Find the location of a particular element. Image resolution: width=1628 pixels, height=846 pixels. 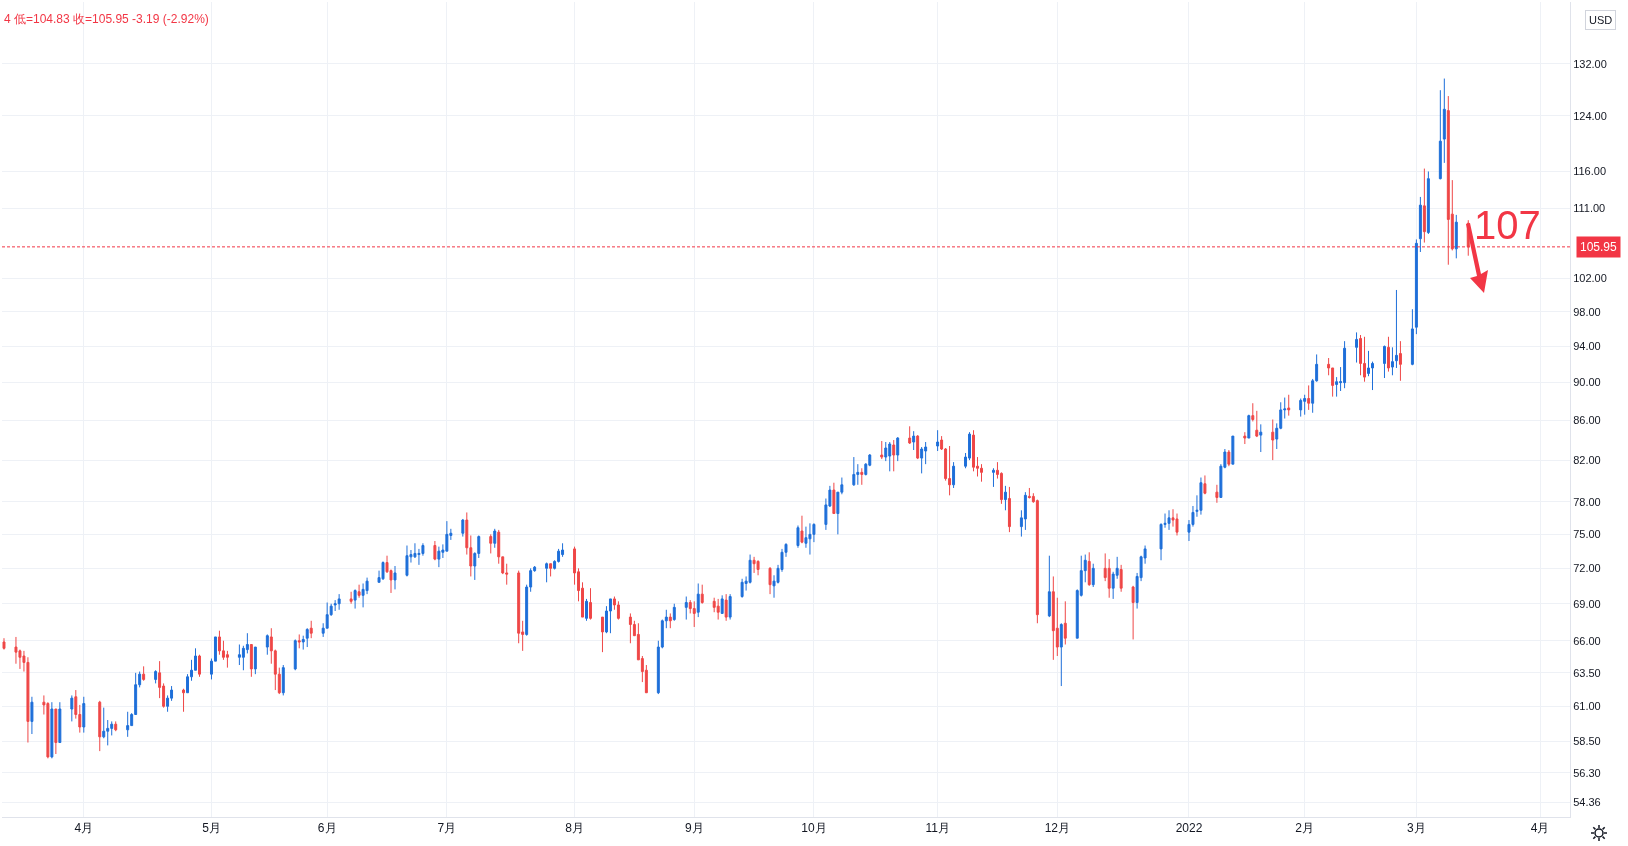

y-tick-label: 54.36 is located at coordinates (1587, 802).